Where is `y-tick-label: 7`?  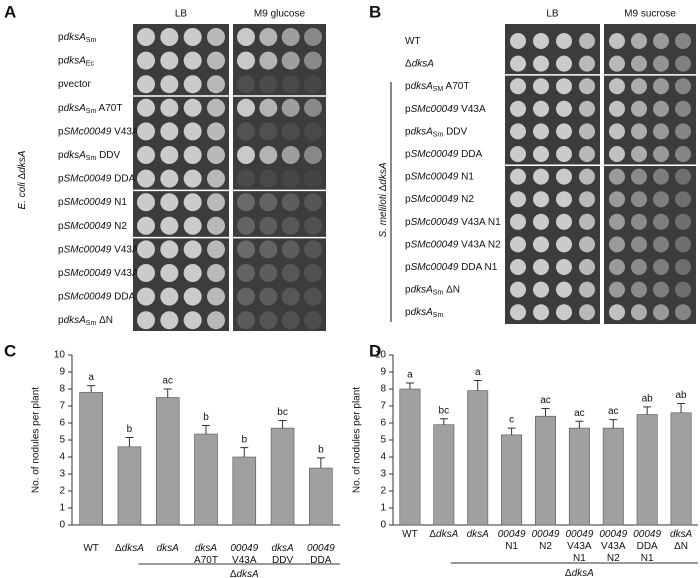 y-tick-label: 7 is located at coordinates (62, 406).